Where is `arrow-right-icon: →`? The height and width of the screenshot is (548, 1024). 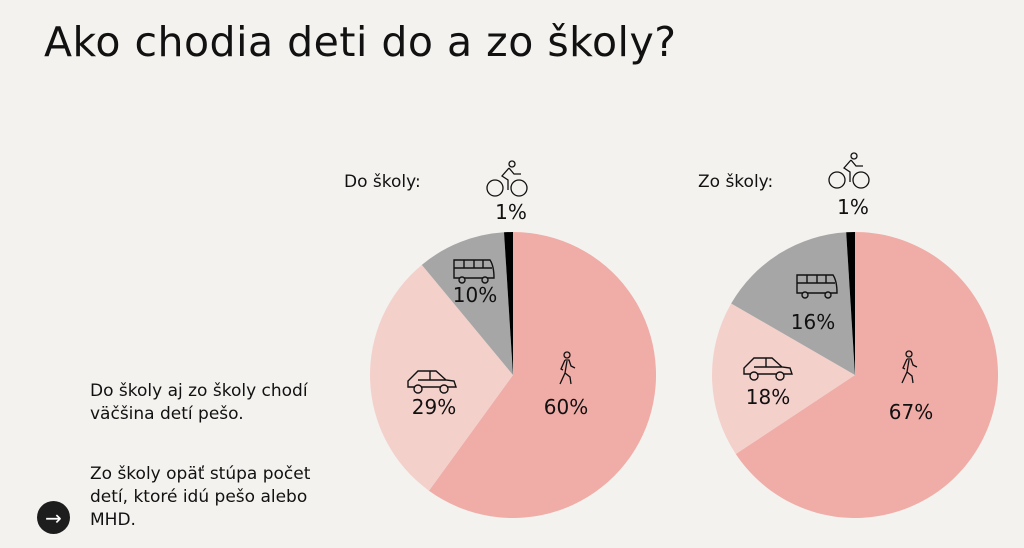 arrow-right-icon: → is located at coordinates (53, 517).